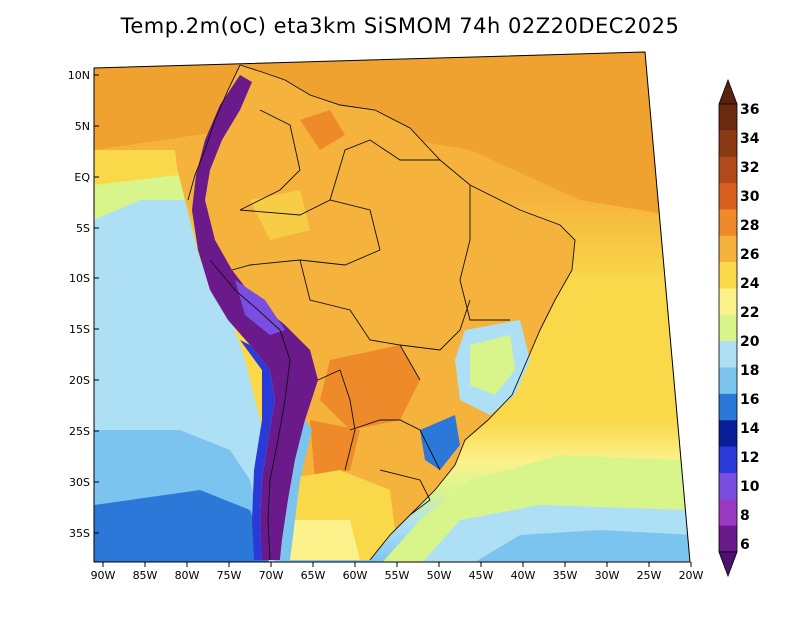 The height and width of the screenshot is (618, 800). I want to click on brazil-highlands-mid, so click(492, 365).